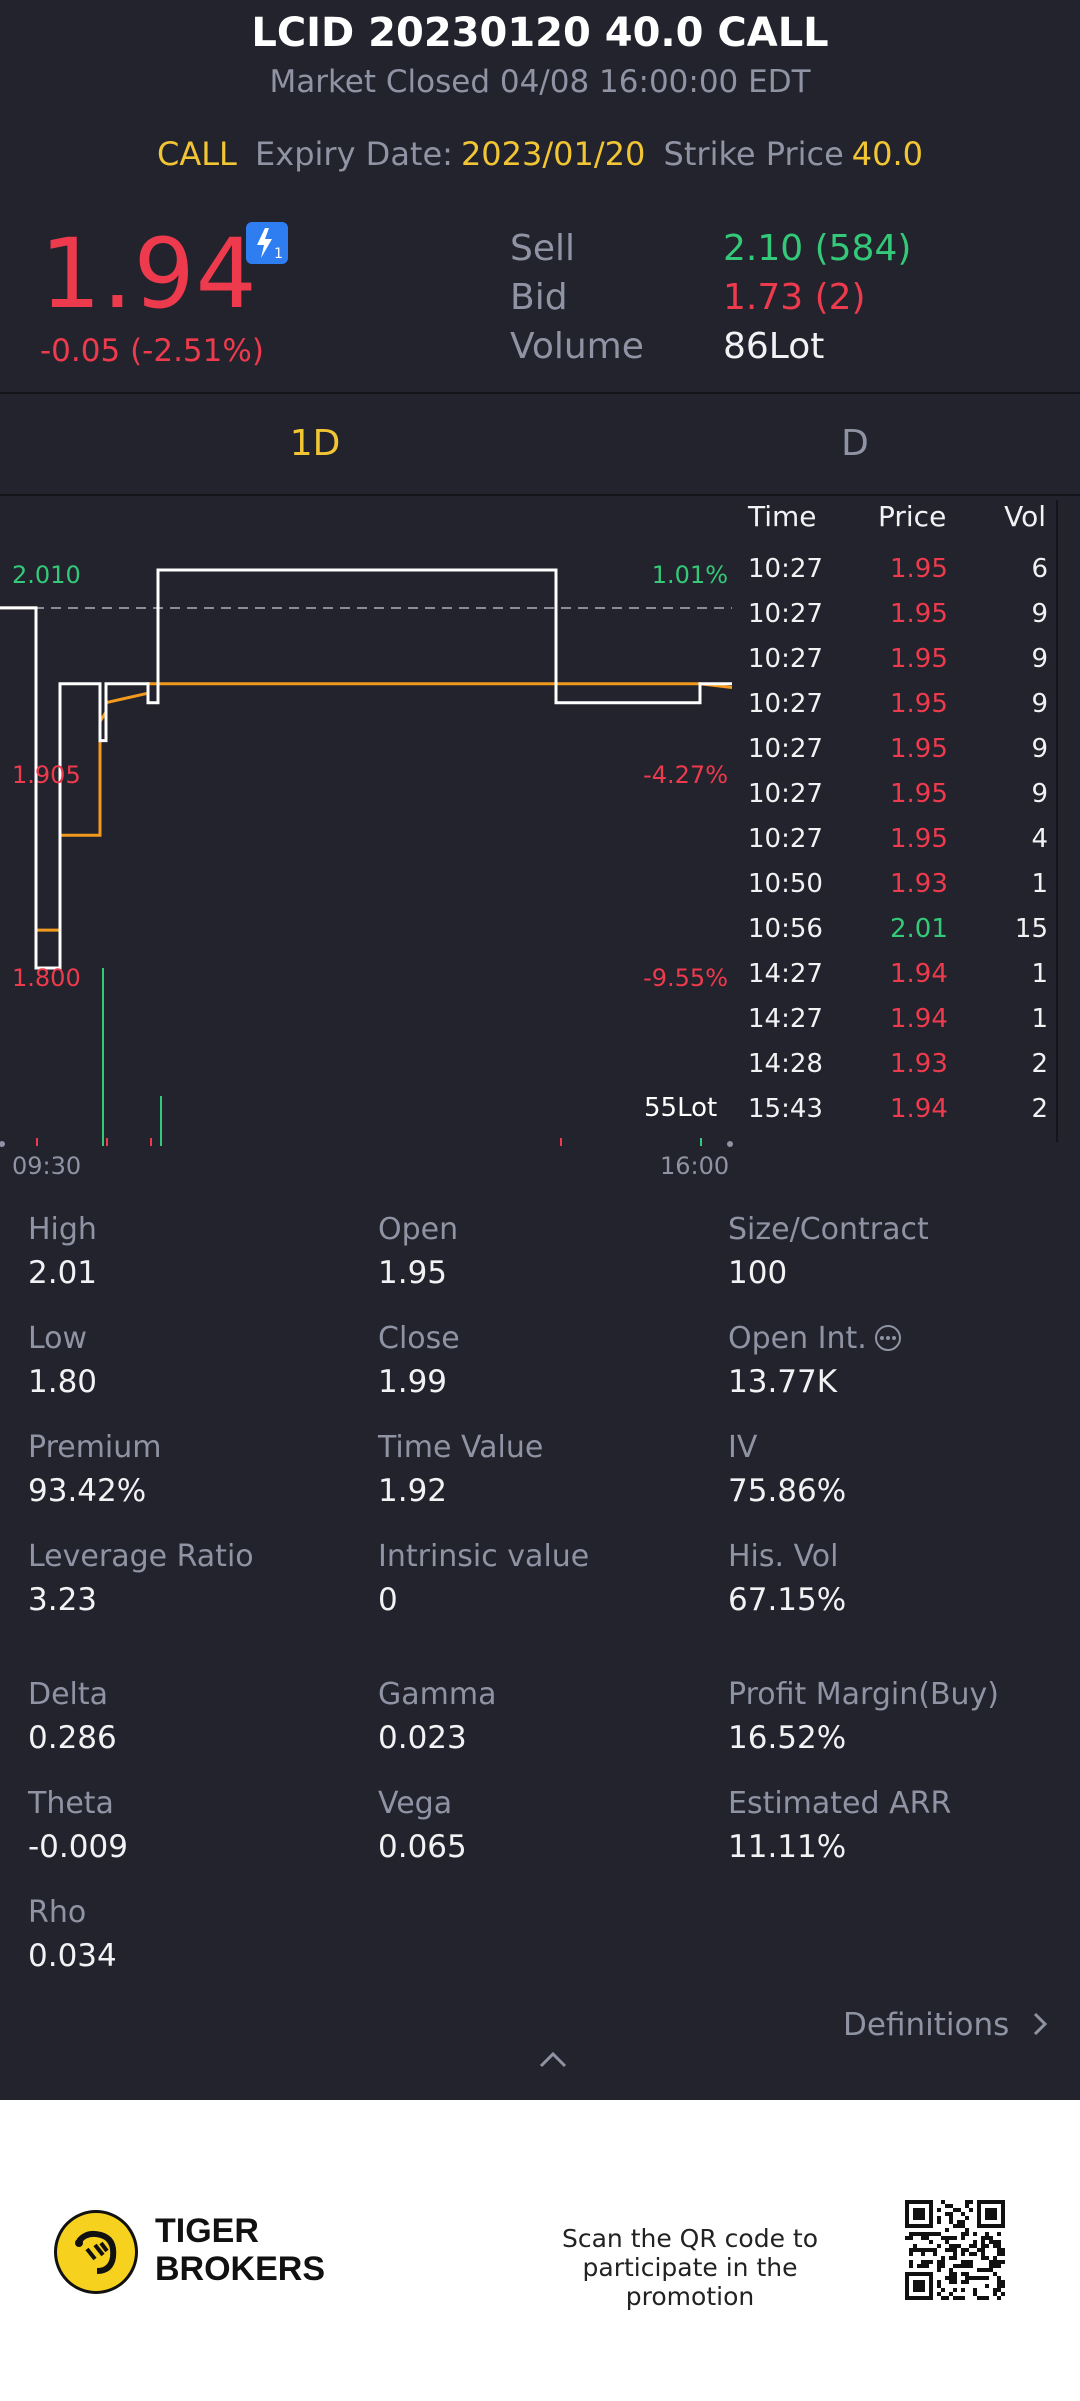  I want to click on trade-row: 10:27 1.95 4, so click(898, 846).